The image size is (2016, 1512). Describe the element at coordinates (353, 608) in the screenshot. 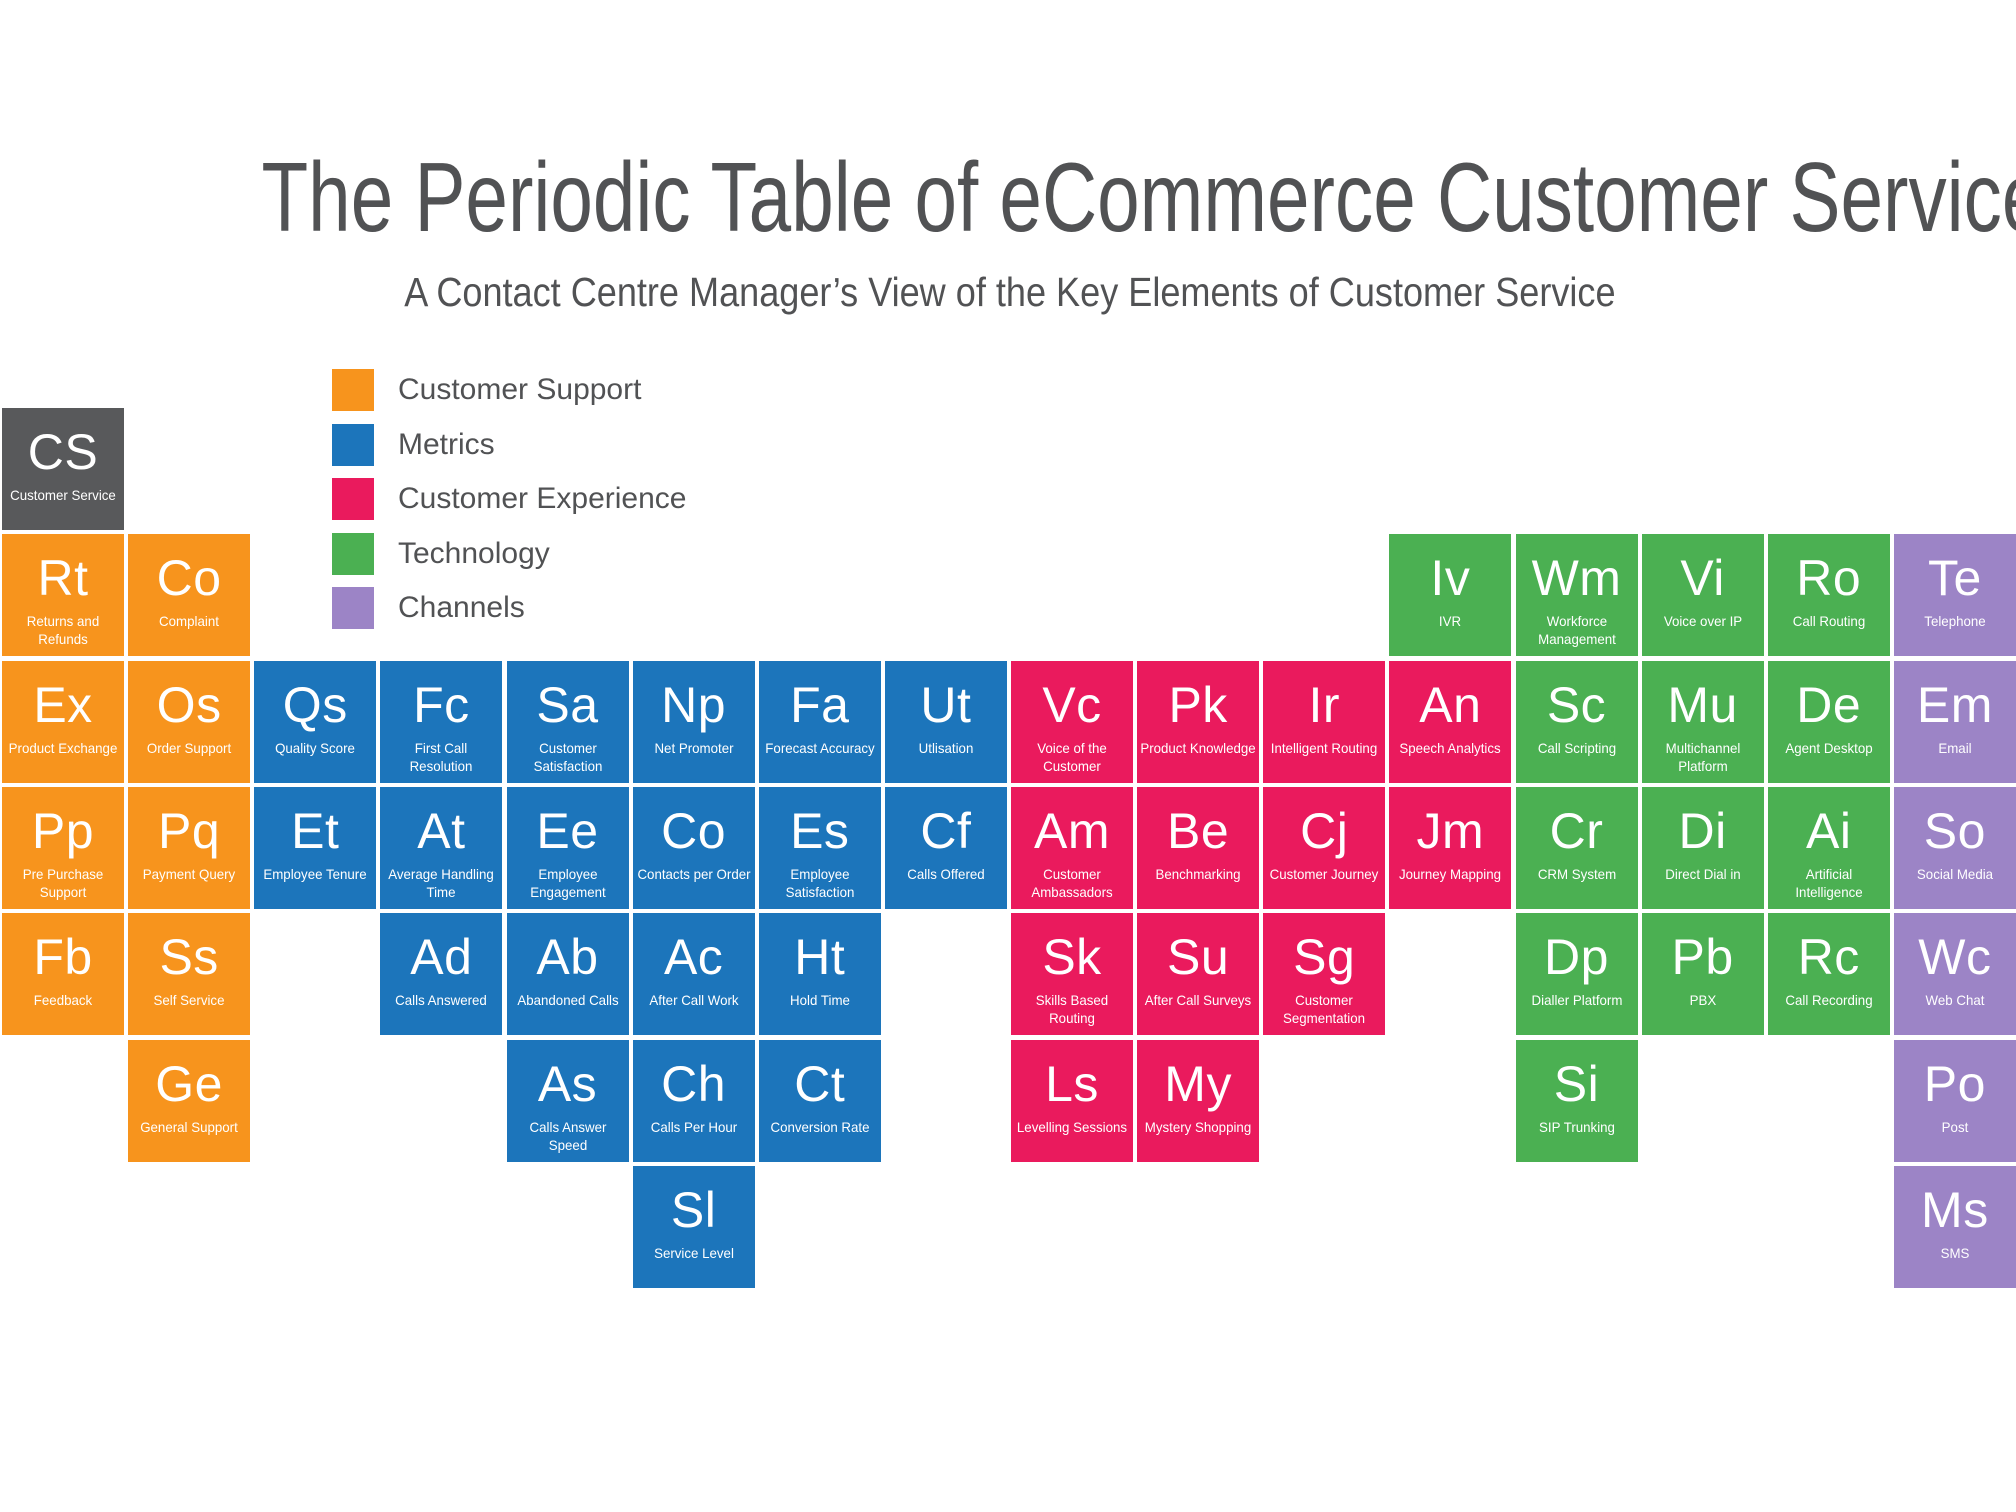

I see `legend-swatch-channels` at that location.